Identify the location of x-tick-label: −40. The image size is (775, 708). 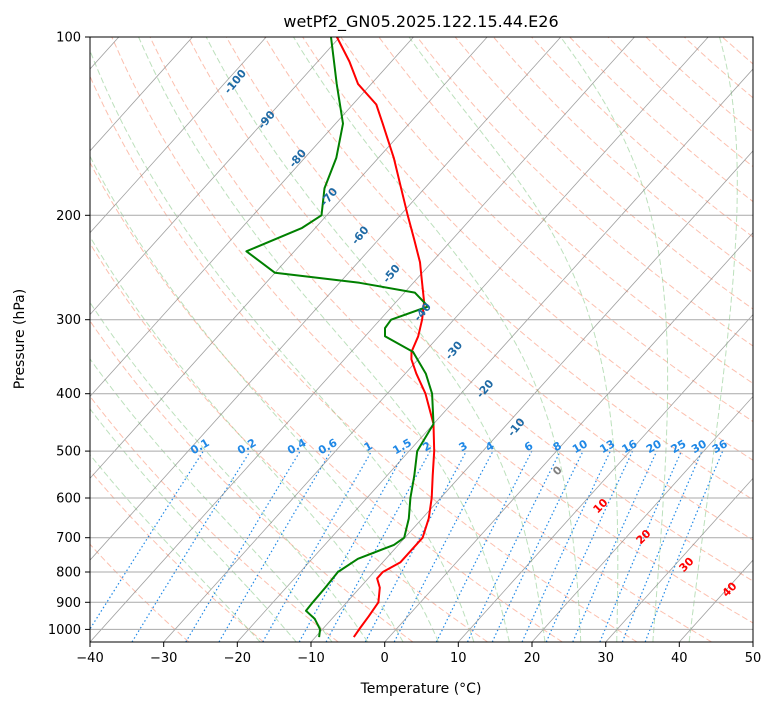
(89, 658).